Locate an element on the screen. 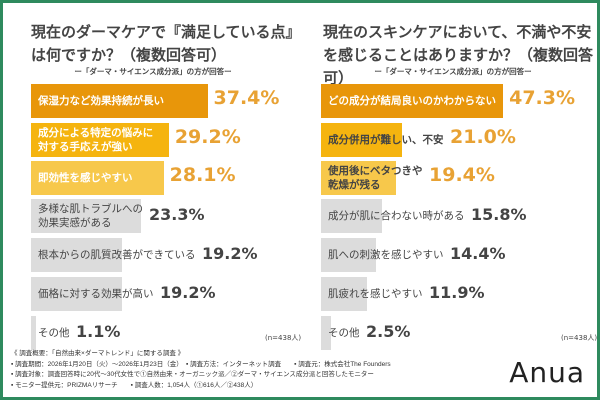  value-label: 15.8% is located at coordinates (499, 214).